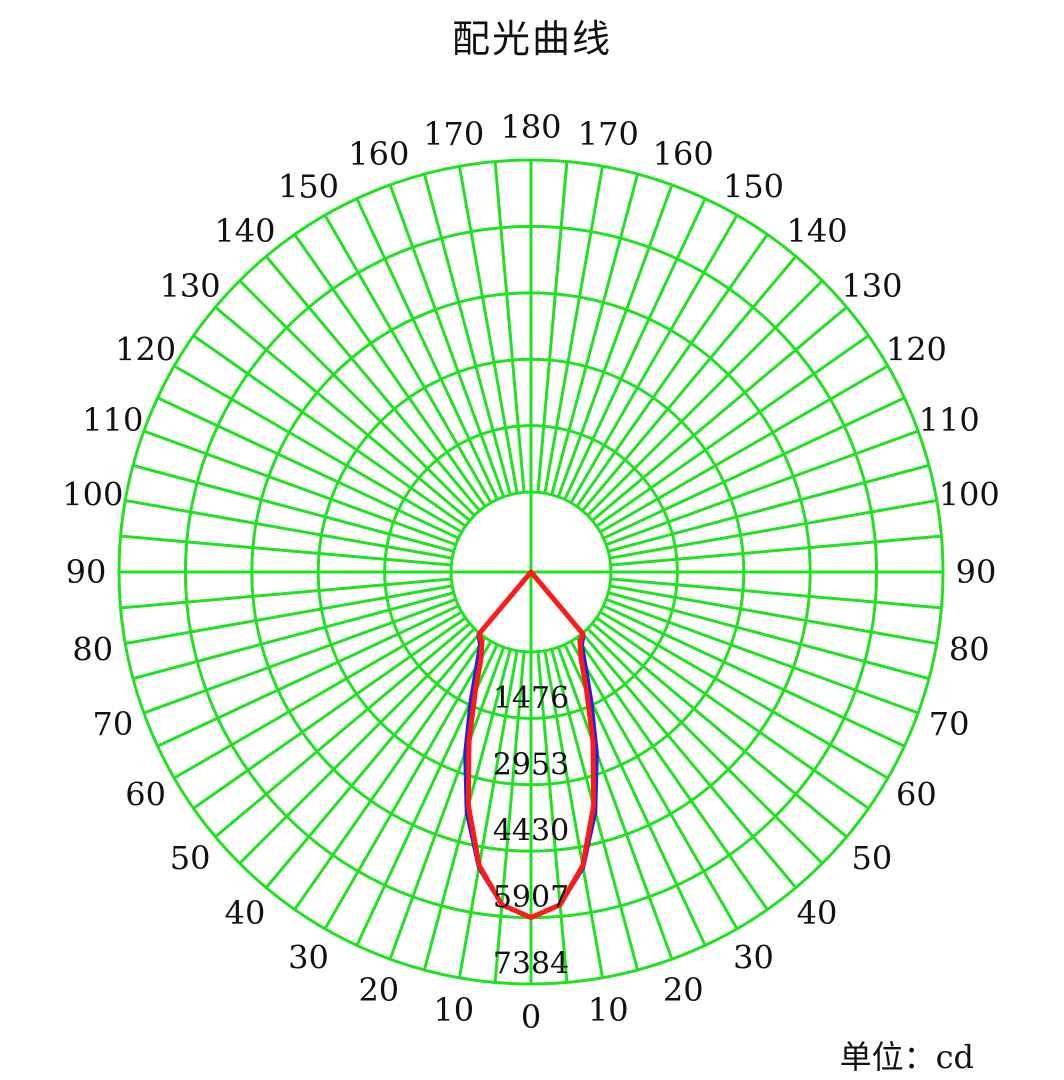  I want to click on radial-tick-label: 4430, so click(531, 831).